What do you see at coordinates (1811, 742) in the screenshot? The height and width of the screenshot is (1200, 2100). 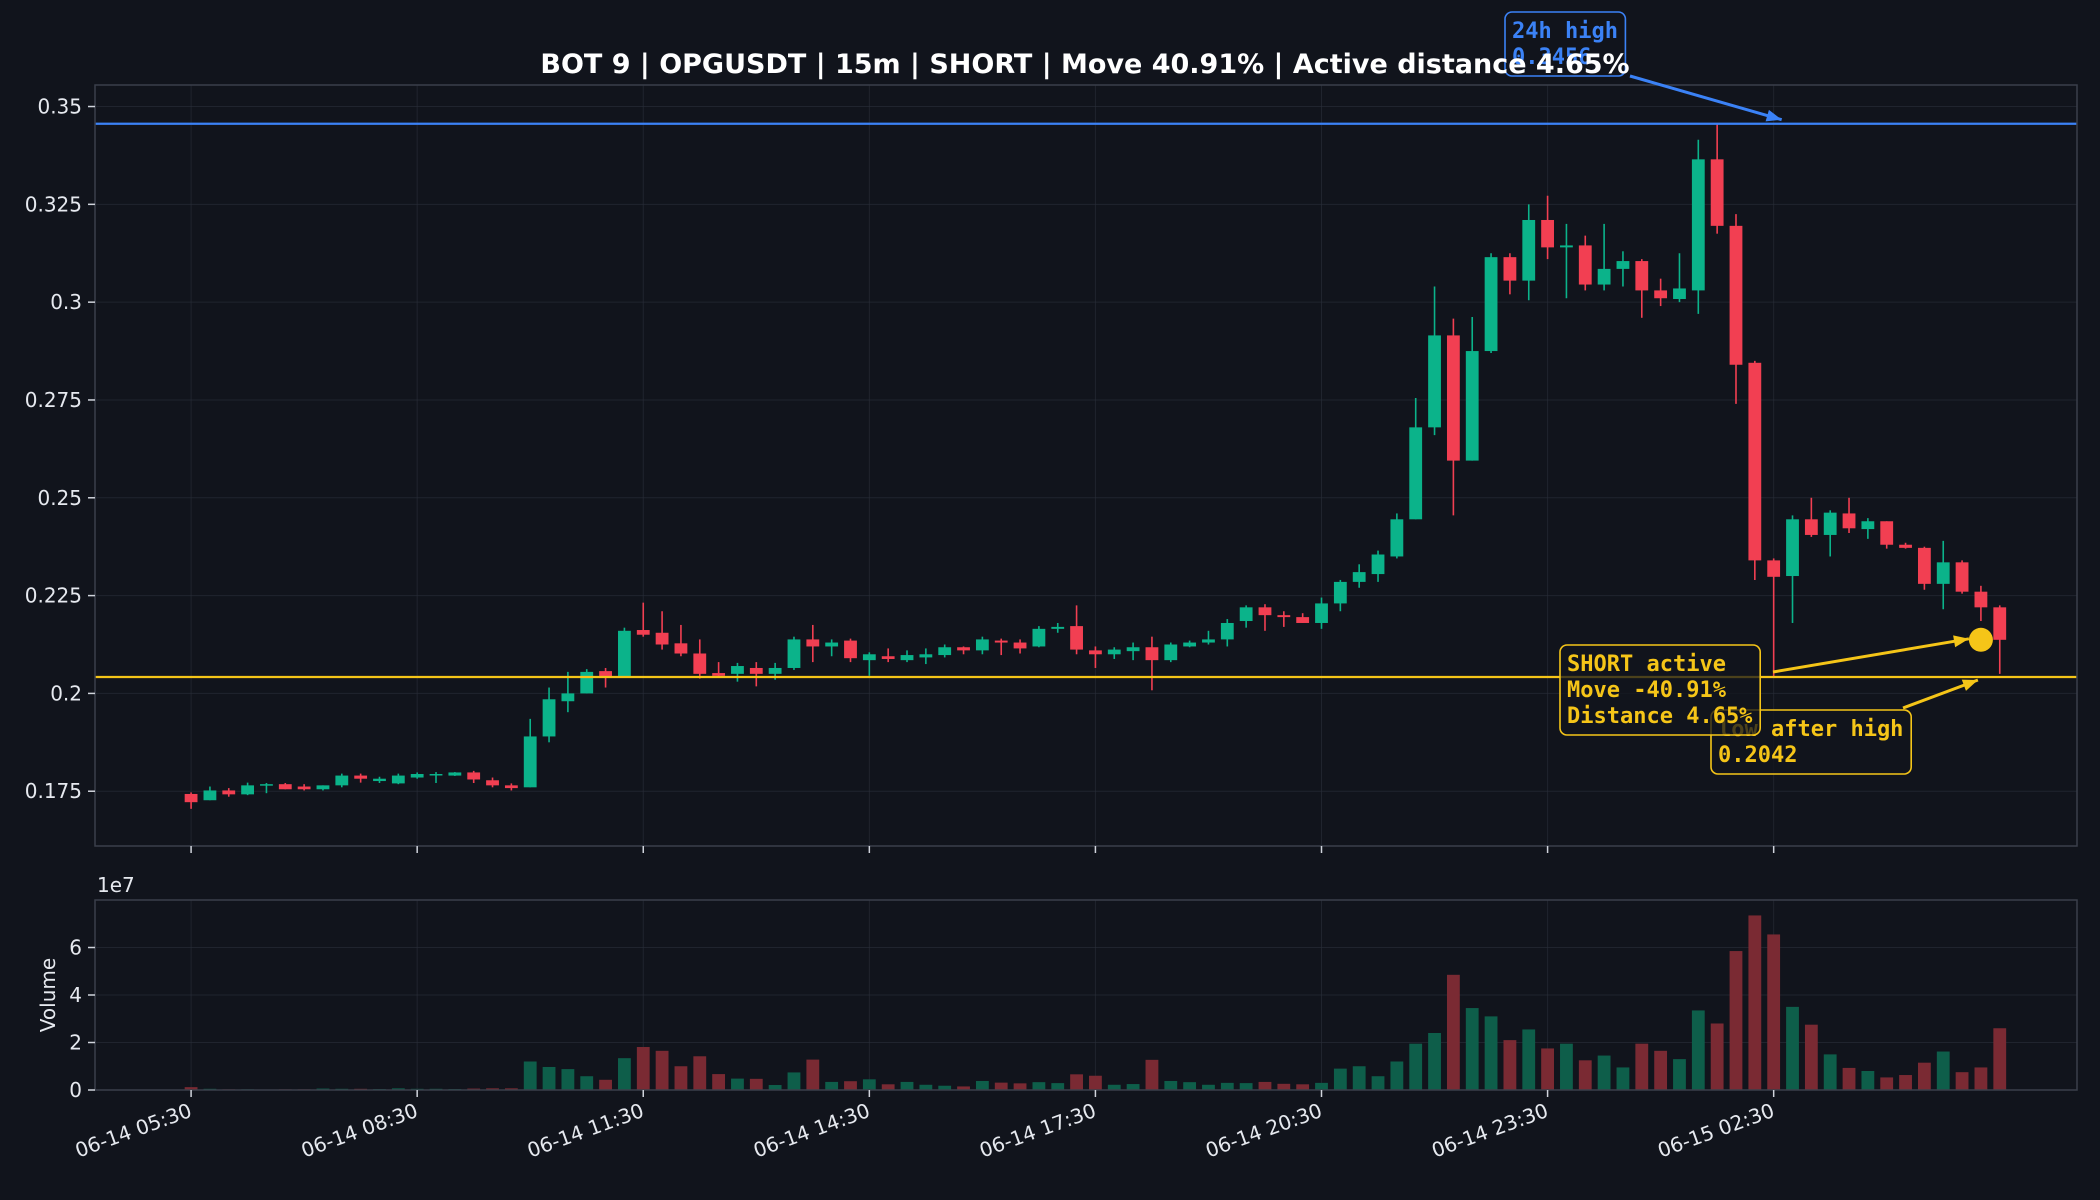 I see `low-annotation-box` at bounding box center [1811, 742].